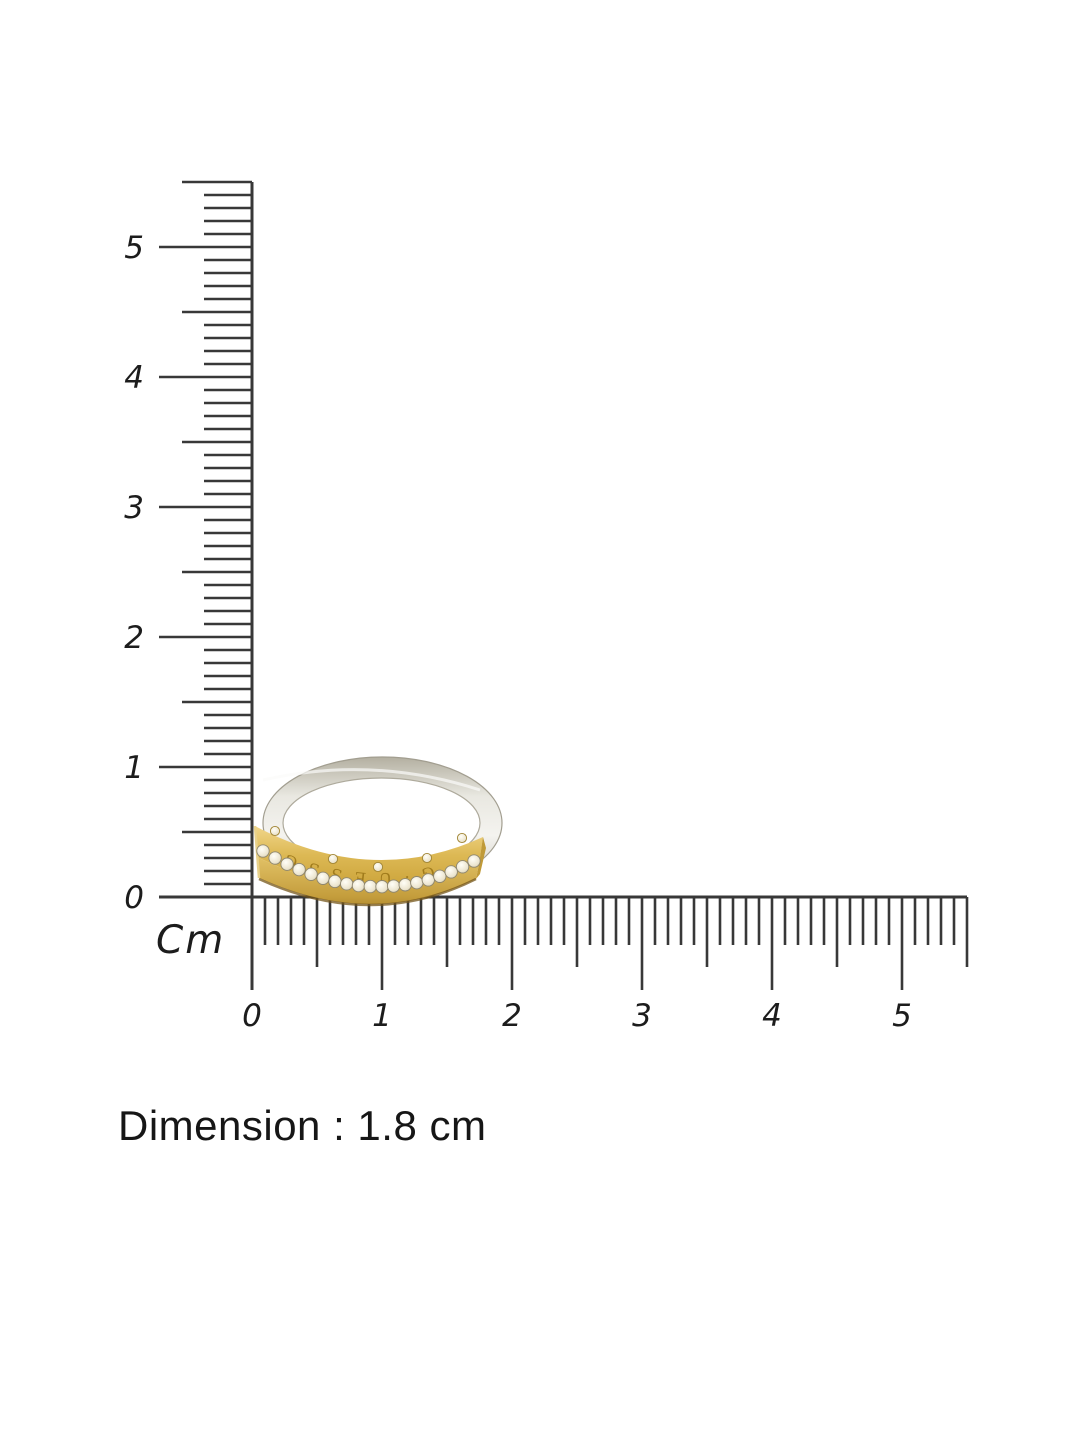  Describe the element at coordinates (134, 248) in the screenshot. I see `vertical-ruler-label-5: 5` at that location.